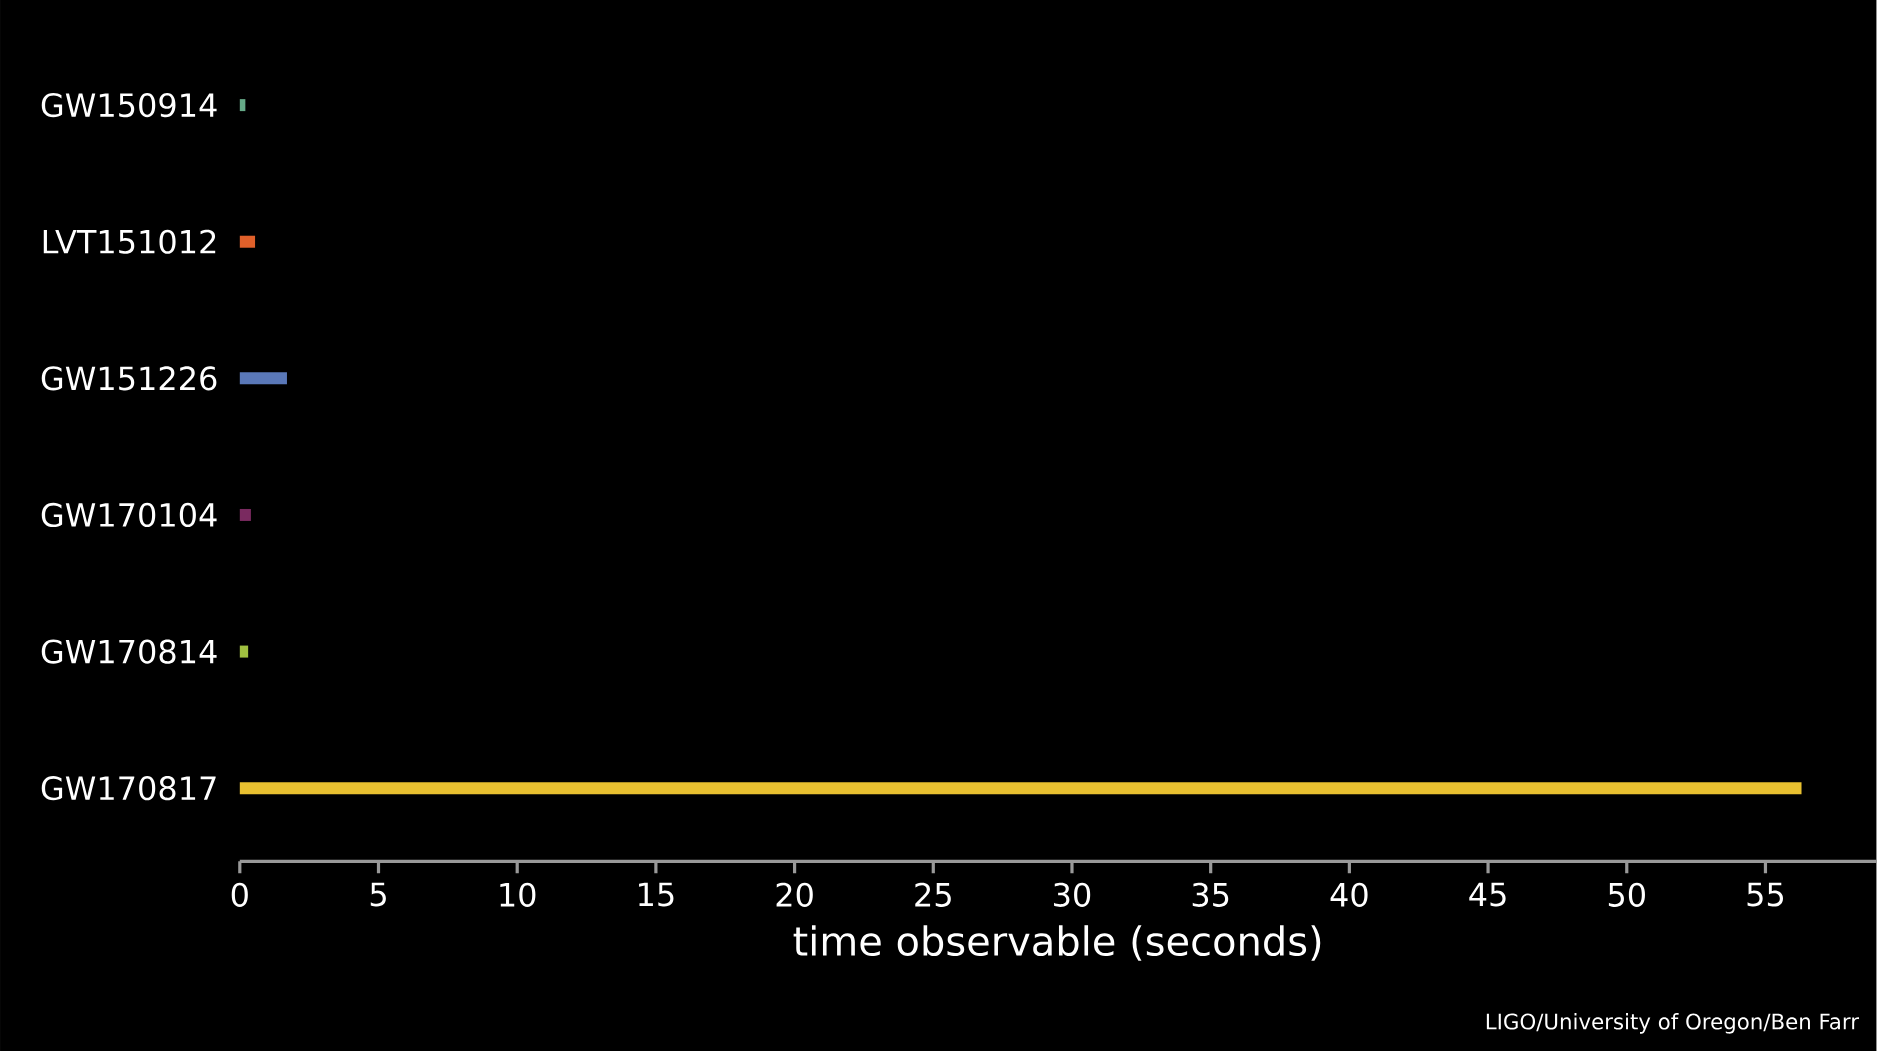 The width and height of the screenshot is (1878, 1051). Describe the element at coordinates (129, 241) in the screenshot. I see `y-tick-label: LVT151012` at that location.